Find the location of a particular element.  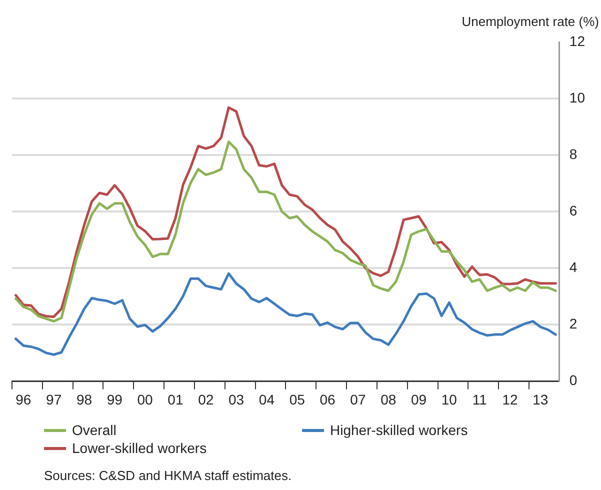

x-tick-label: 98 is located at coordinates (84, 399).